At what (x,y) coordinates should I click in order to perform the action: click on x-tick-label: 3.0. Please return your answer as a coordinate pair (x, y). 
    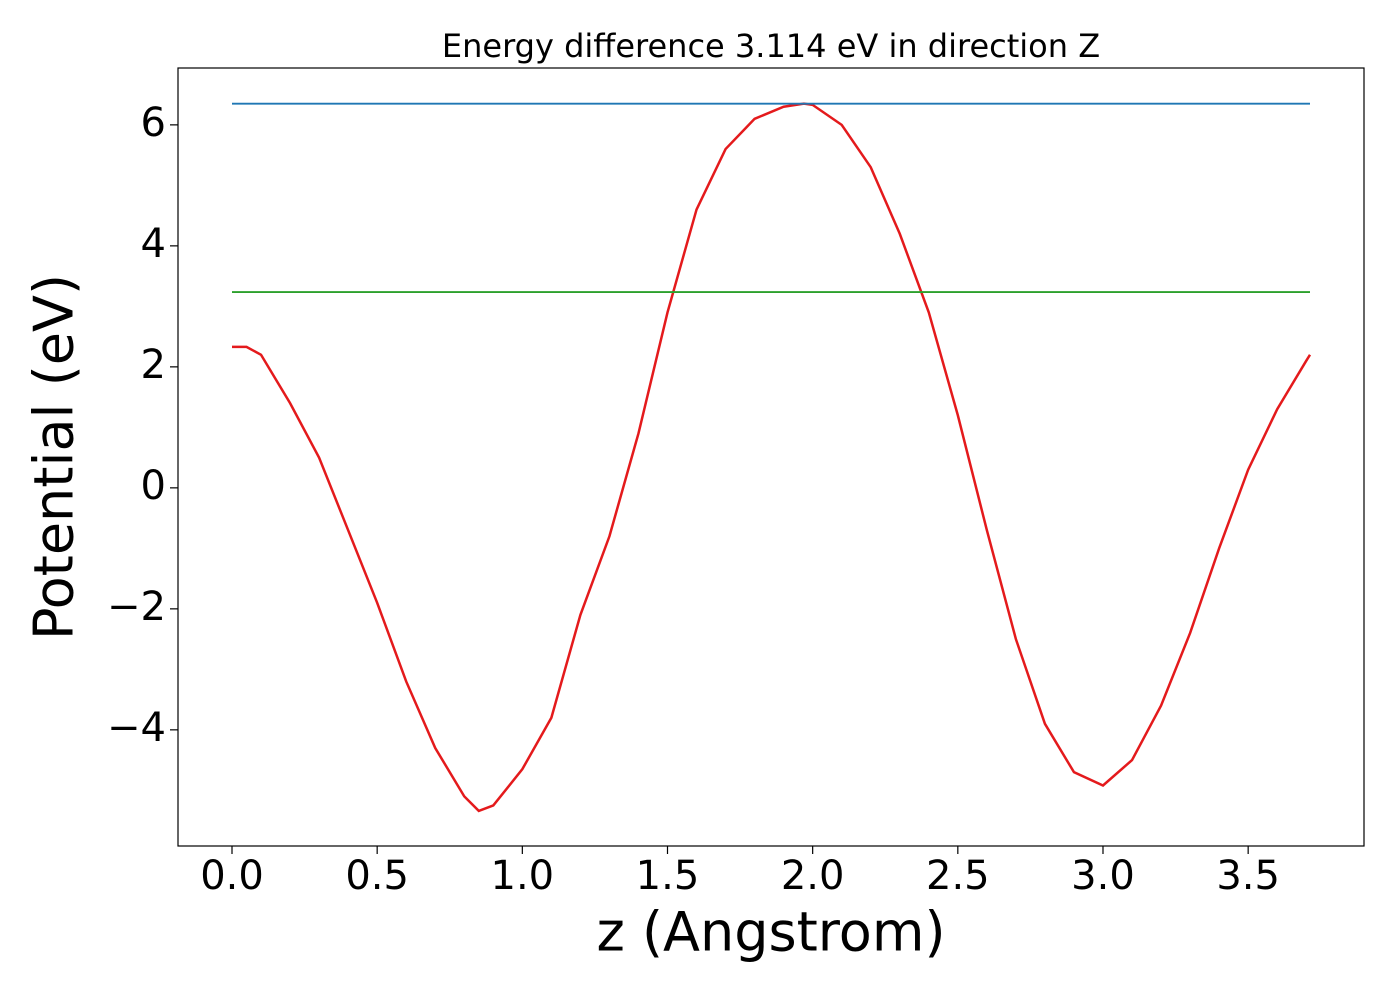
    Looking at the image, I should click on (1103, 876).